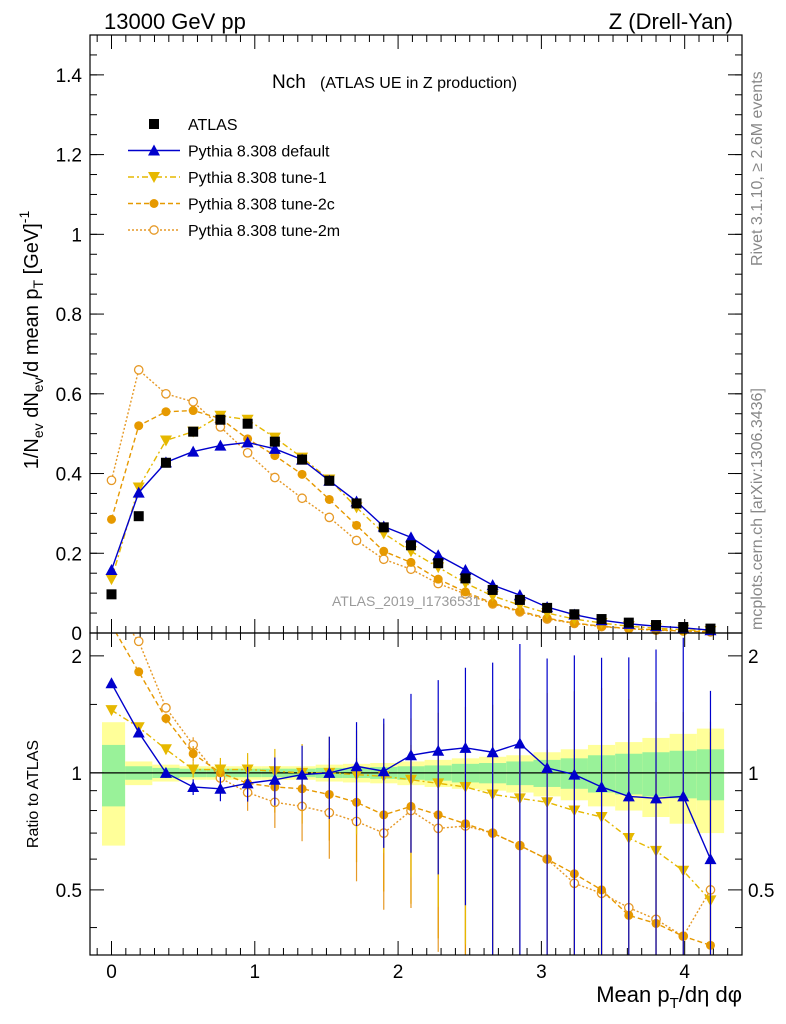 This screenshot has width=786, height=1024. Describe the element at coordinates (261, 205) in the screenshot. I see `legend-label-tune2c: Pythia 8.308 tune-2c` at that location.